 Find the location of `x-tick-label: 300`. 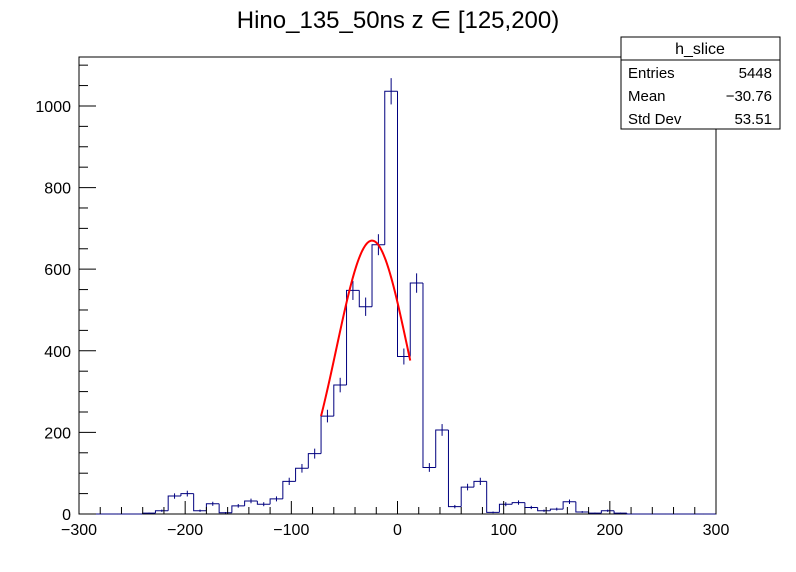

x-tick-label: 300 is located at coordinates (716, 530).